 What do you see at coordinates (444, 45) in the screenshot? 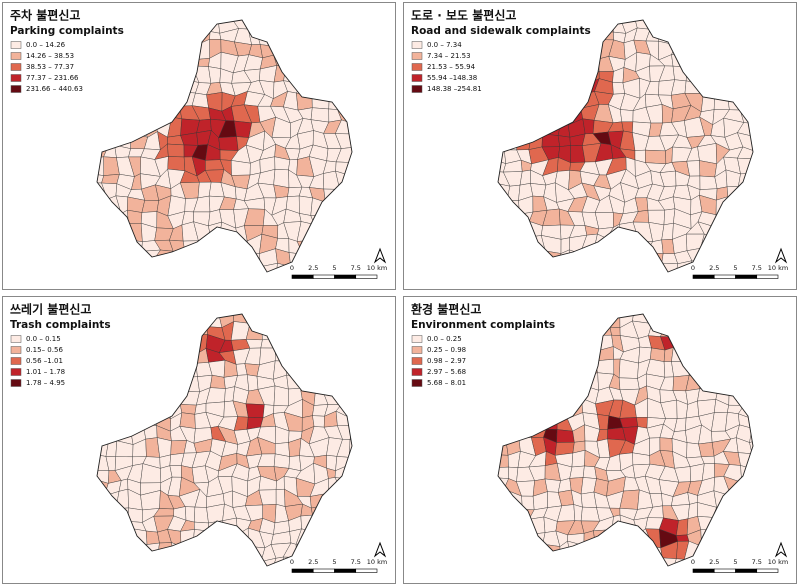
I see `legend-label: 0.0 – 7.34` at bounding box center [444, 45].